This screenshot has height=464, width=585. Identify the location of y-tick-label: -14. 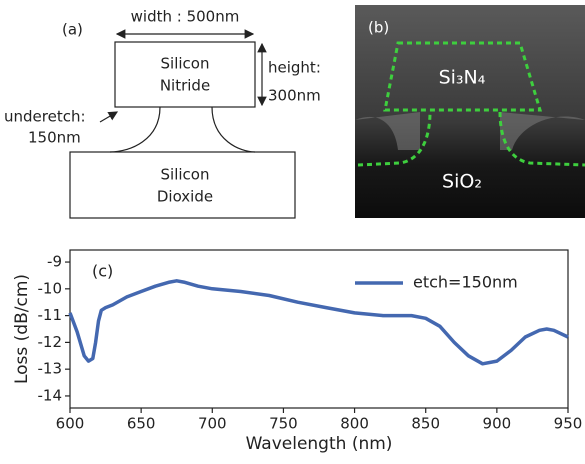
(50, 395).